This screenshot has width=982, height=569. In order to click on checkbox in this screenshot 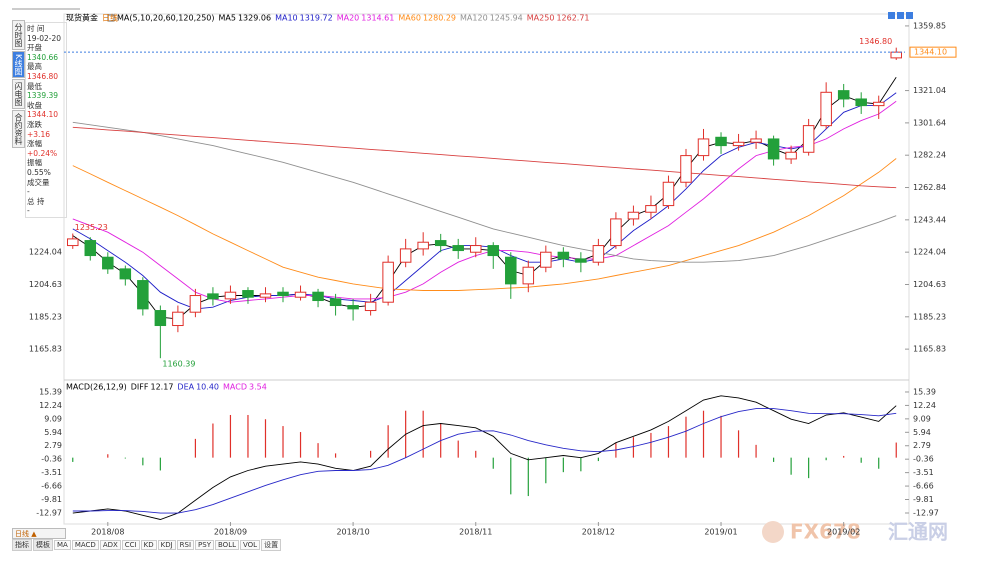, I will do `click(111, 18)`.